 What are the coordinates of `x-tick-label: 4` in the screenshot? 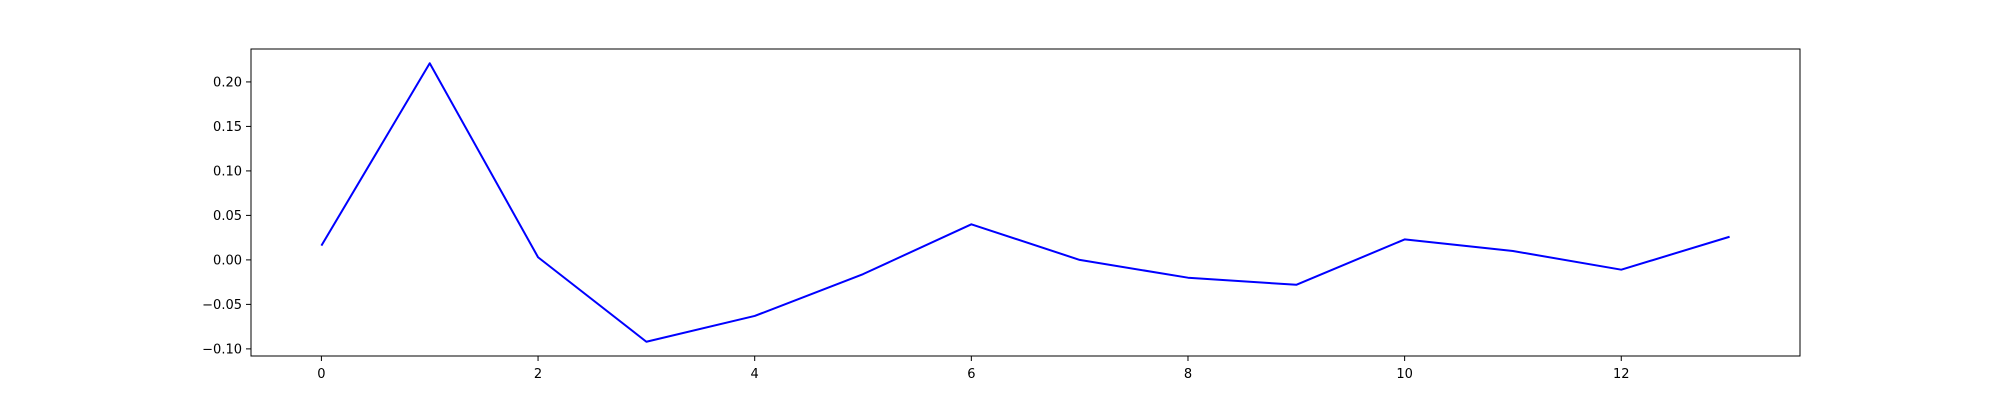 It's located at (755, 374).